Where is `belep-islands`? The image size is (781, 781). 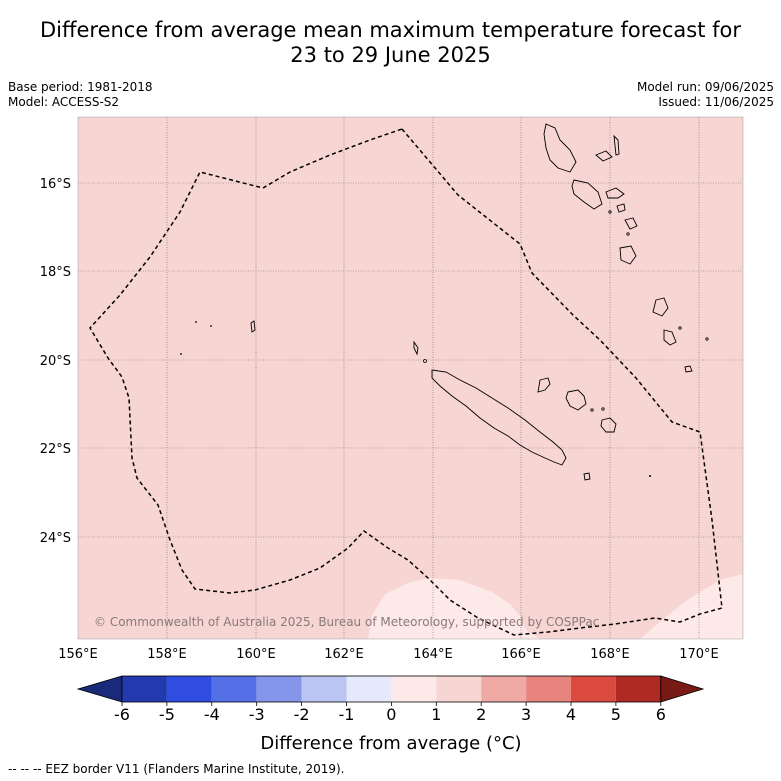 belep-islands is located at coordinates (416, 348).